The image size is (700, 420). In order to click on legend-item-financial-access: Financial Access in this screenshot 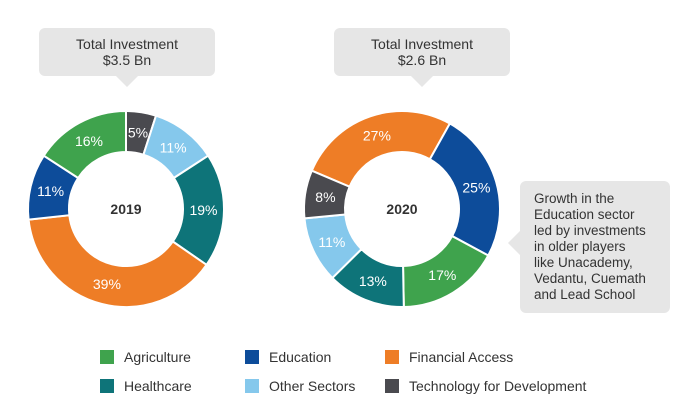, I will do `click(449, 357)`.